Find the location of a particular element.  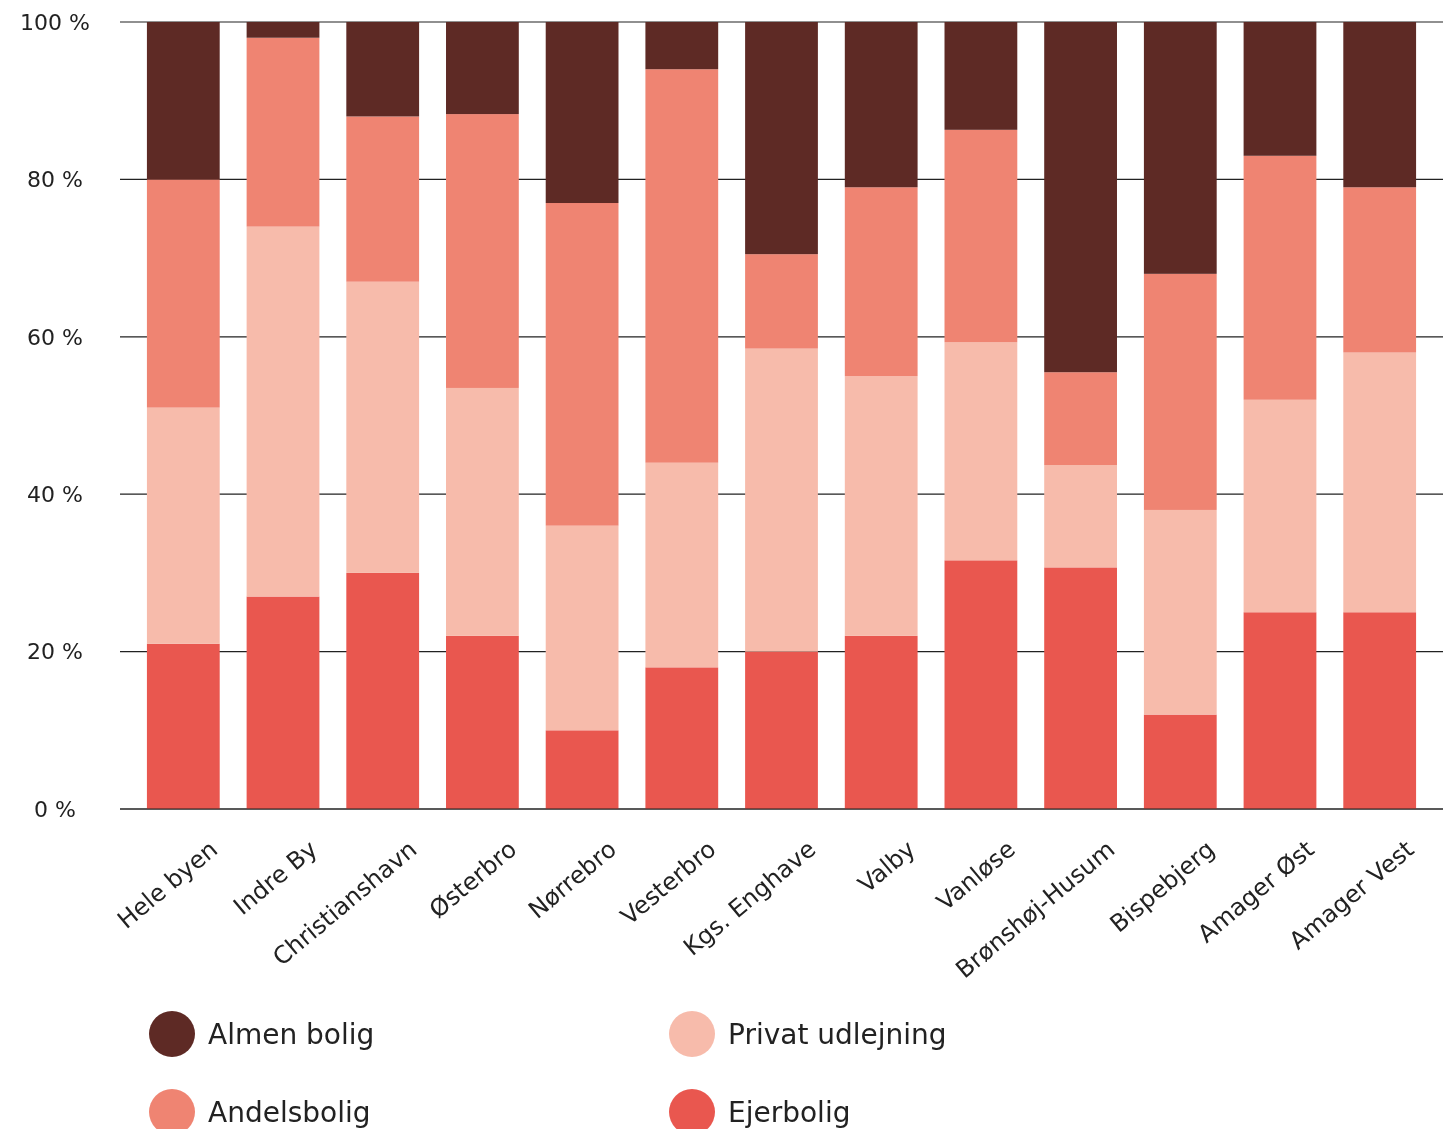

legend-label: Ejerbolig is located at coordinates (789, 1112).